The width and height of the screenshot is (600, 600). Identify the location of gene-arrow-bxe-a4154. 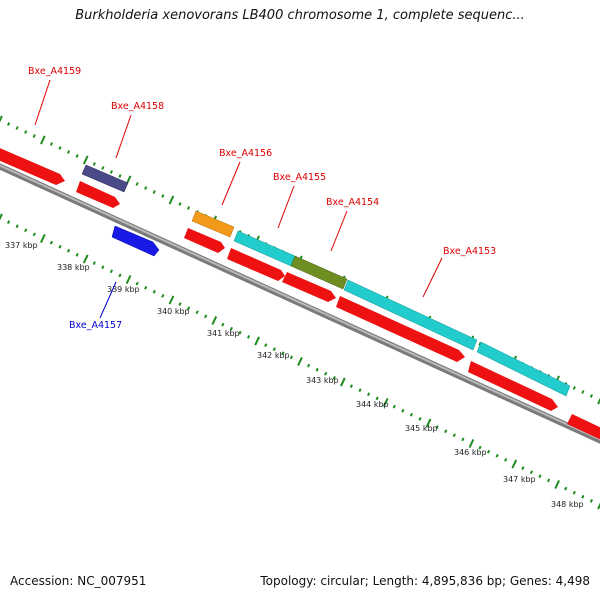
(309, 287).